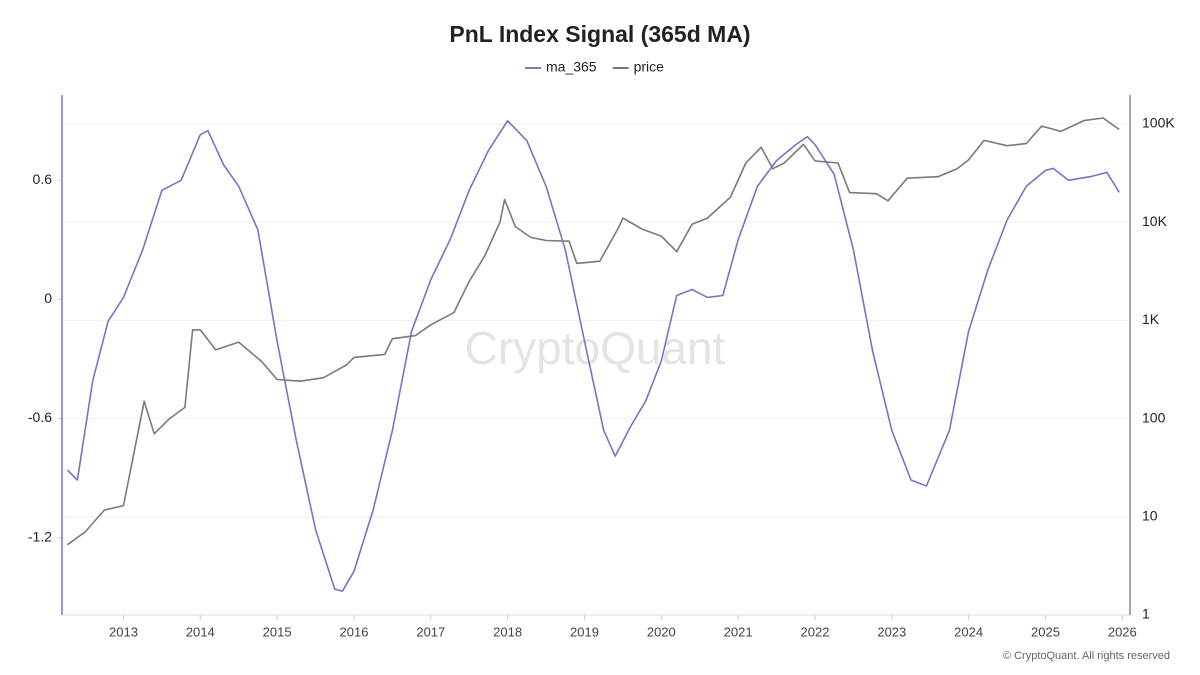 This screenshot has width=1200, height=675. What do you see at coordinates (48, 298) in the screenshot?
I see `y-tick-label: 0` at bounding box center [48, 298].